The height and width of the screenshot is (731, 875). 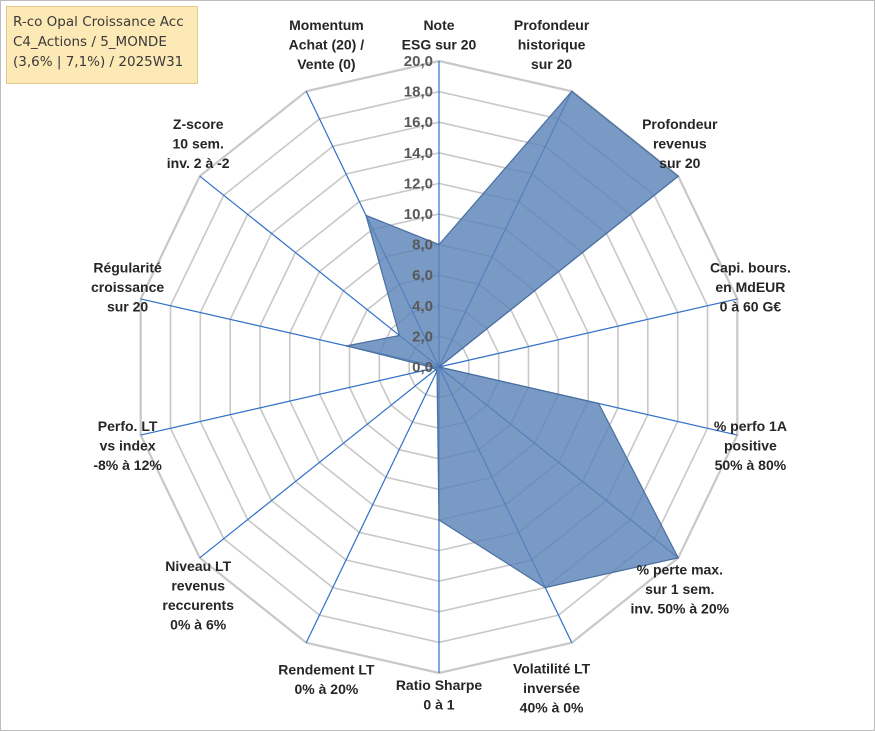 What do you see at coordinates (552, 669) in the screenshot?
I see `axis-label: Volatilité LT` at bounding box center [552, 669].